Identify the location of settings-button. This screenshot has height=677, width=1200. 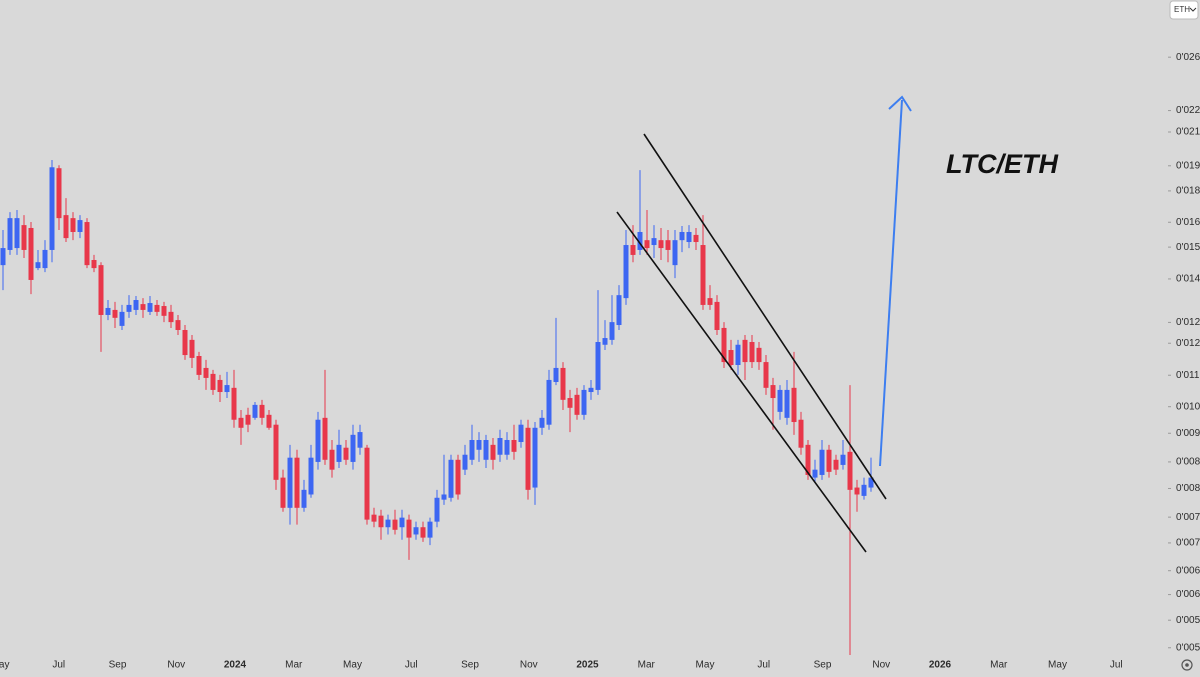
(1187, 665).